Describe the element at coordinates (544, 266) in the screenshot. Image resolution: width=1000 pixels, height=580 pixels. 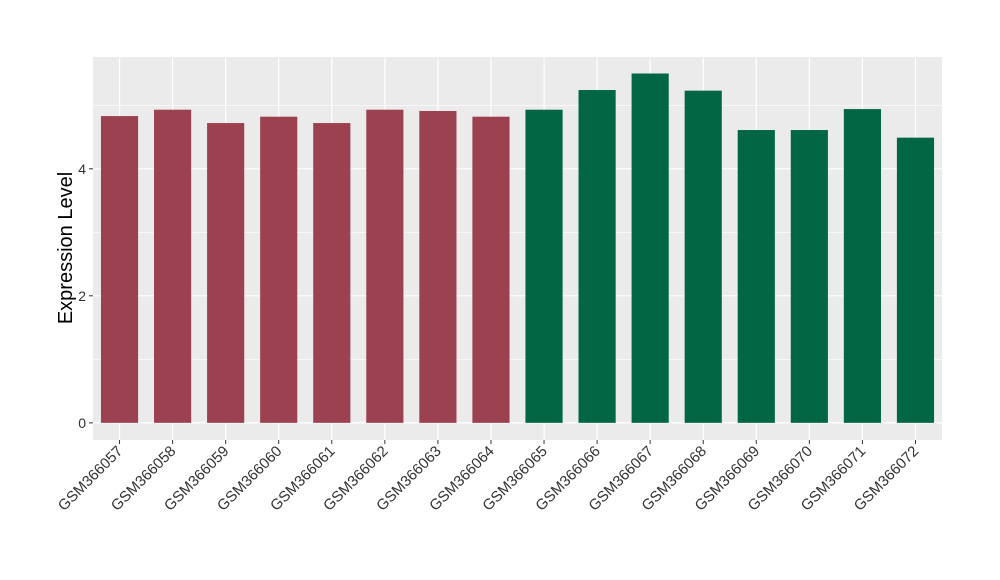
I see `bar-GSM366065` at that location.